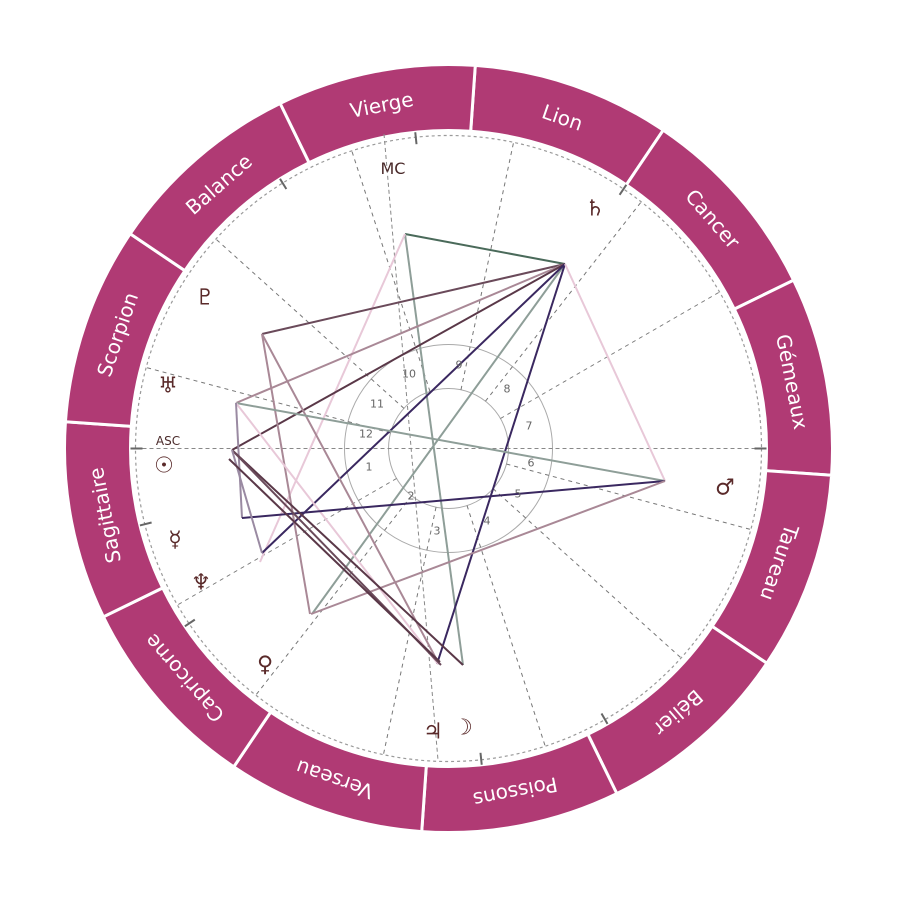 This screenshot has width=897, height=897. What do you see at coordinates (393, 168) in the screenshot?
I see `mc-label: MC` at bounding box center [393, 168].